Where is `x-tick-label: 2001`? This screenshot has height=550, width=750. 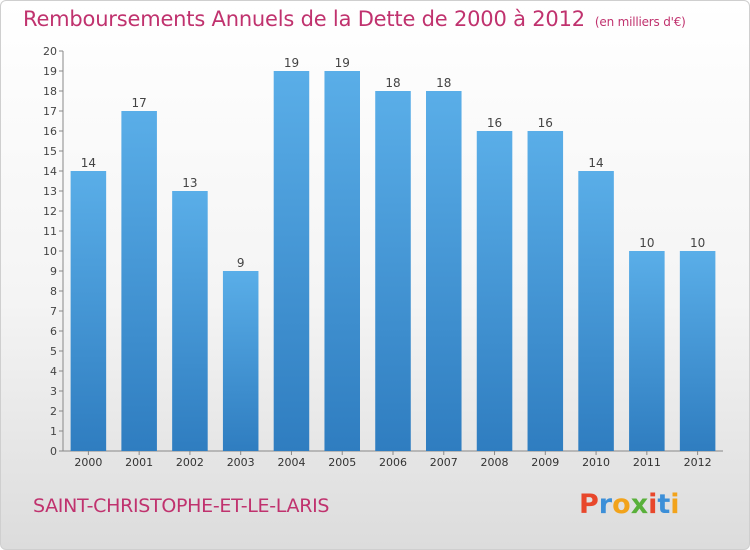
x-tick-label: 2001 is located at coordinates (139, 462).